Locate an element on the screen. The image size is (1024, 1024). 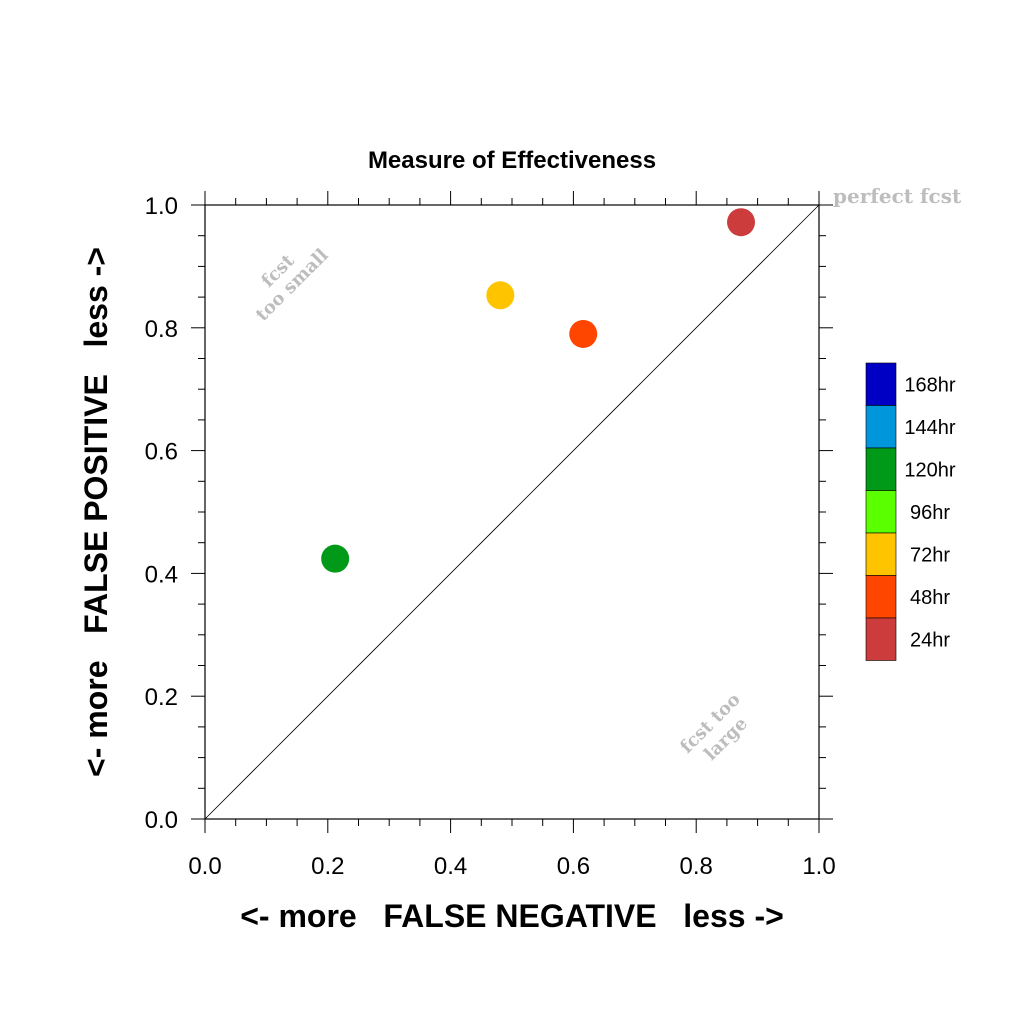
data-point-72hr is located at coordinates (500, 295).